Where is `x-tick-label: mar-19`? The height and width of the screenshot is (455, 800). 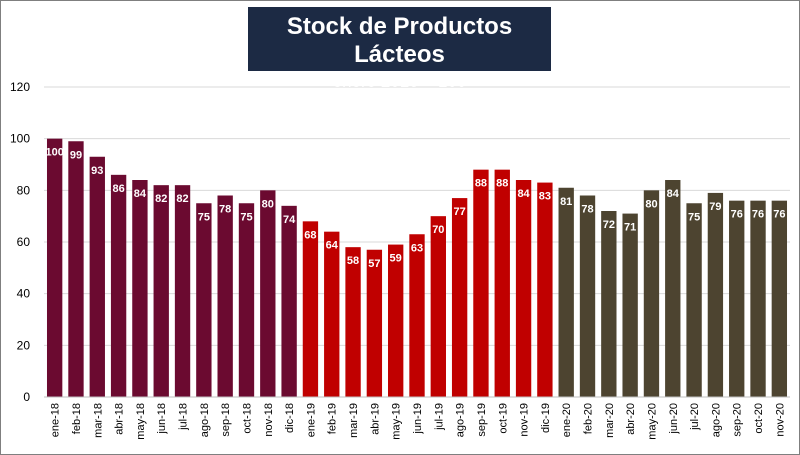
x-tick-label: mar-19 is located at coordinates (354, 420).